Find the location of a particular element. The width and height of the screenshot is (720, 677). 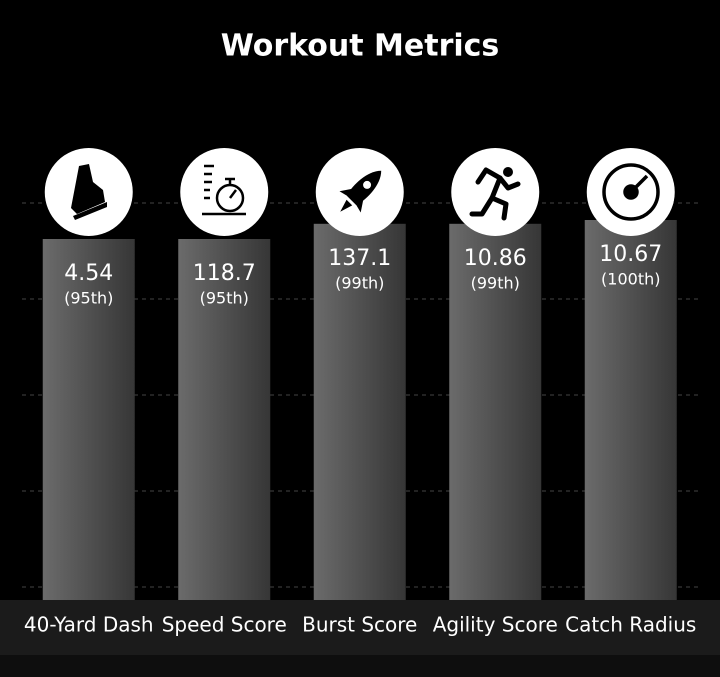

icons is located at coordinates (365, 192).